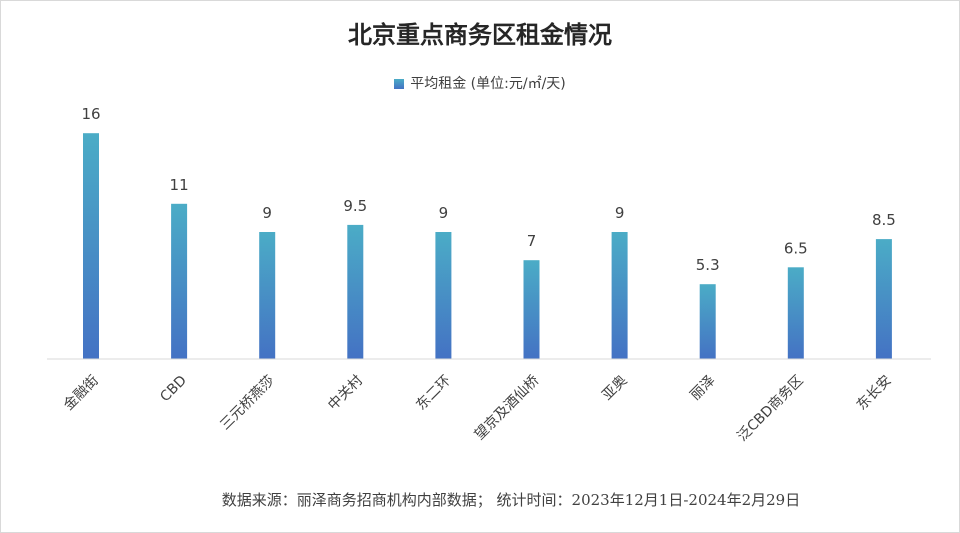  What do you see at coordinates (708, 265) in the screenshot?
I see `data-label-7: 5.3` at bounding box center [708, 265].